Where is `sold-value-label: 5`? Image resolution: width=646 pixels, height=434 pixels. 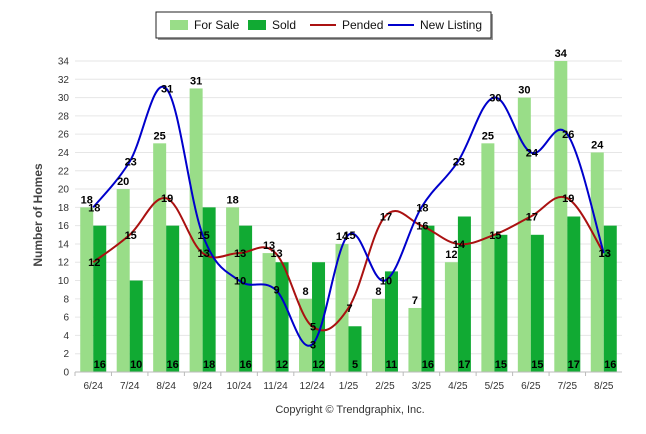
sold-value-label: 5 is located at coordinates (355, 365).